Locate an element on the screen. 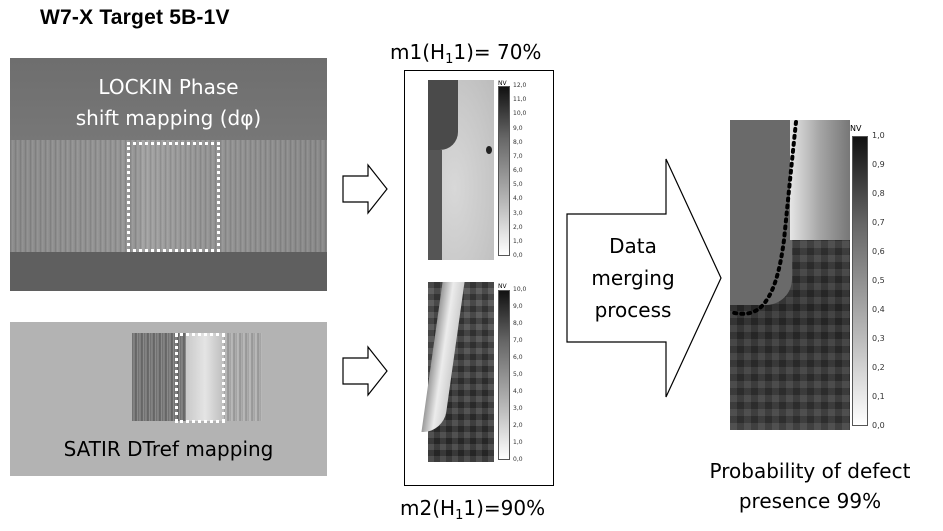  satir-defect-dotted-box is located at coordinates (200, 378).